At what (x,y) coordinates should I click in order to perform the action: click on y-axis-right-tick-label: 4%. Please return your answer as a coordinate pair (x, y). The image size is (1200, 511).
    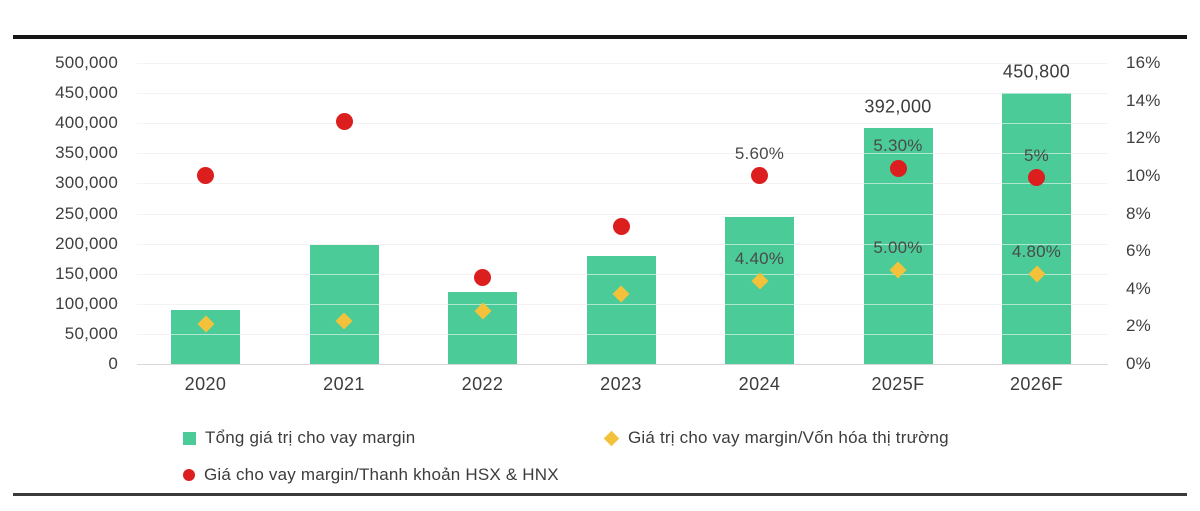
    Looking at the image, I should click on (1138, 288).